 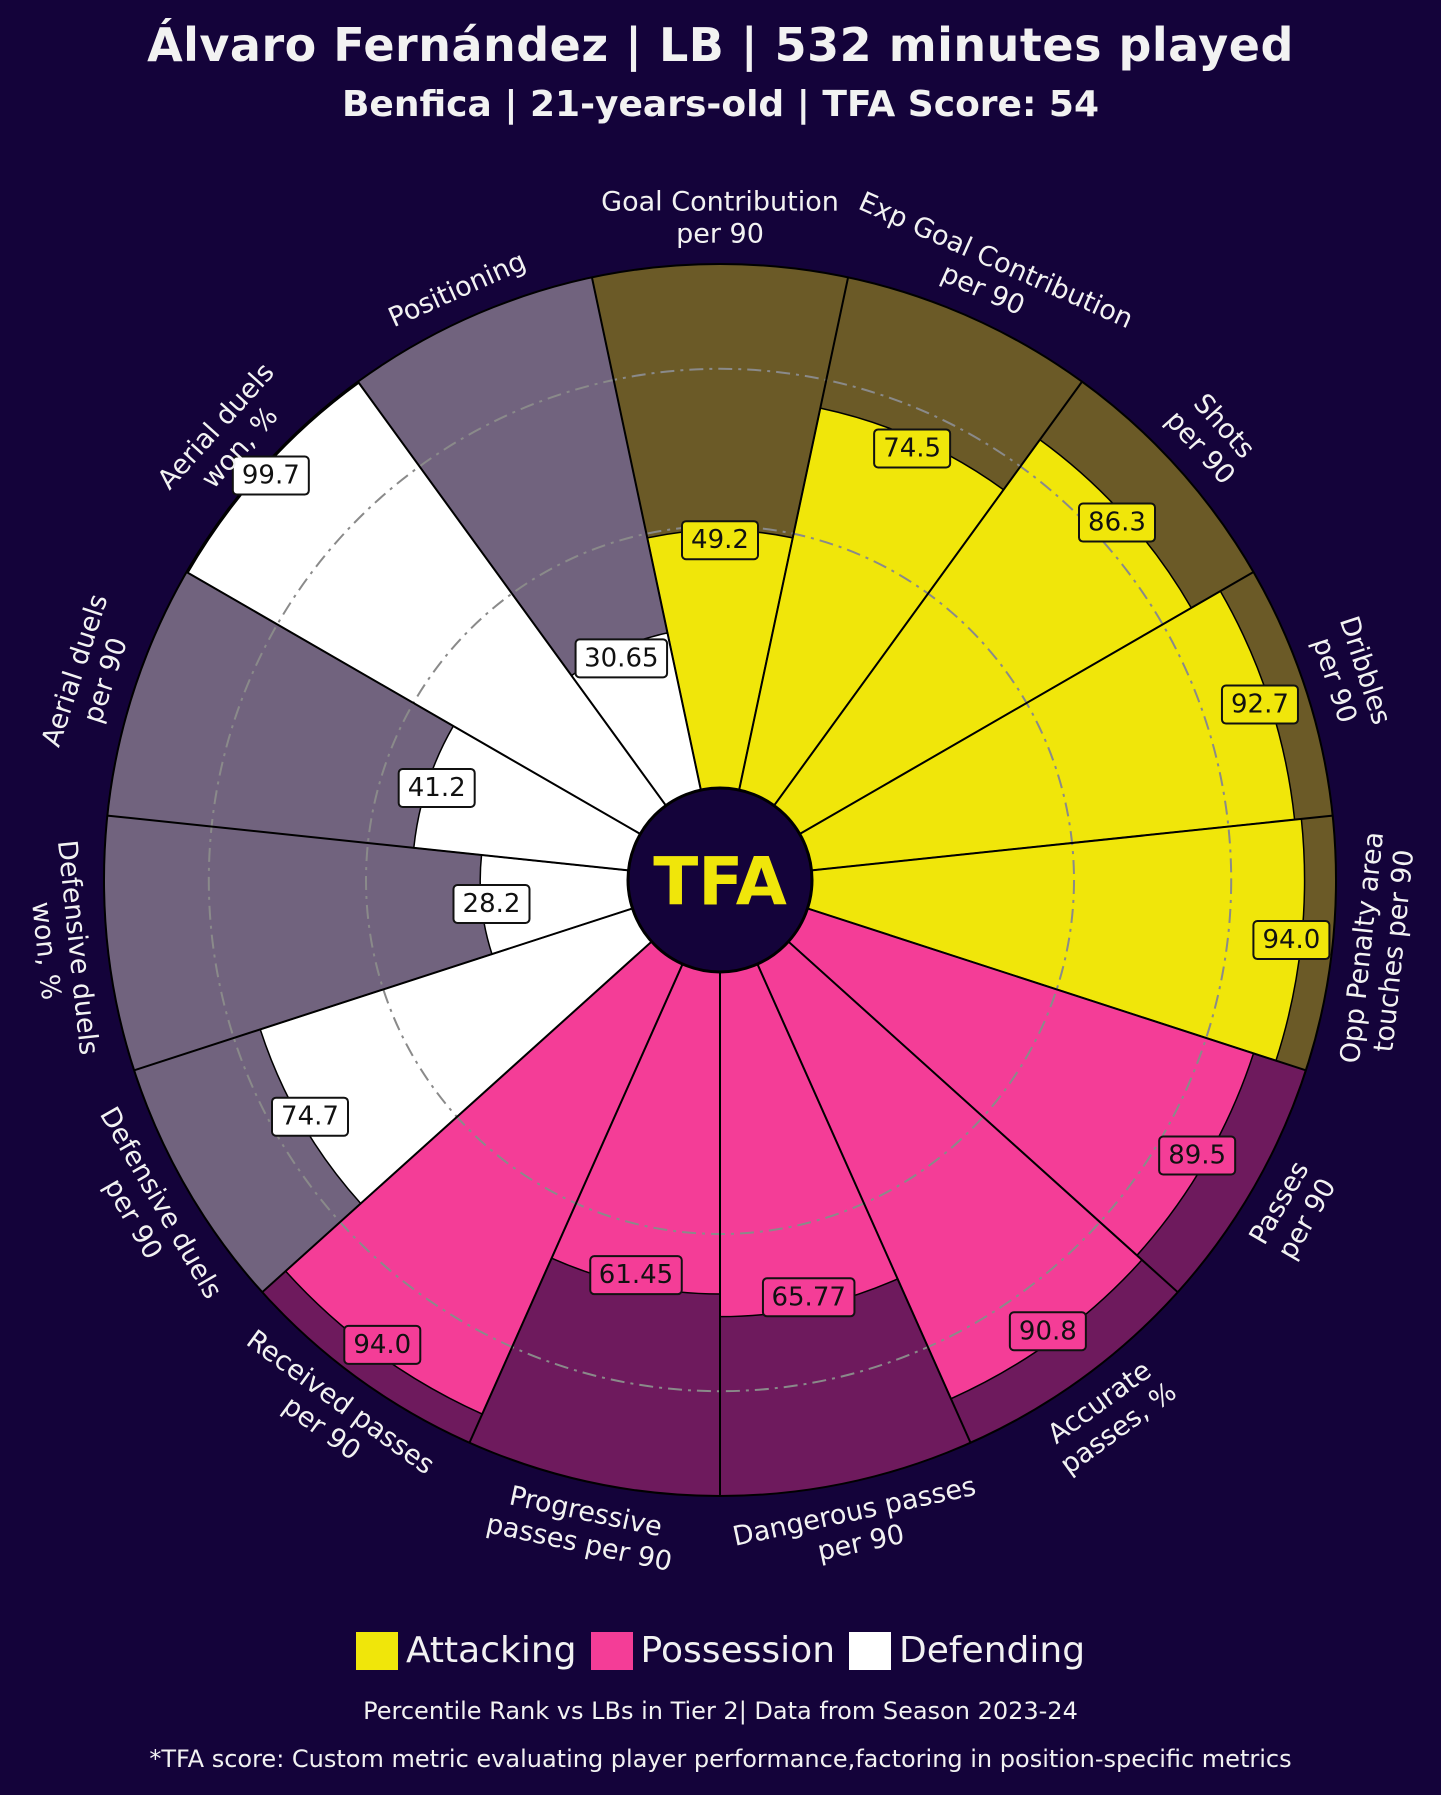 I want to click on center-logo: TFA, so click(x=720, y=880).